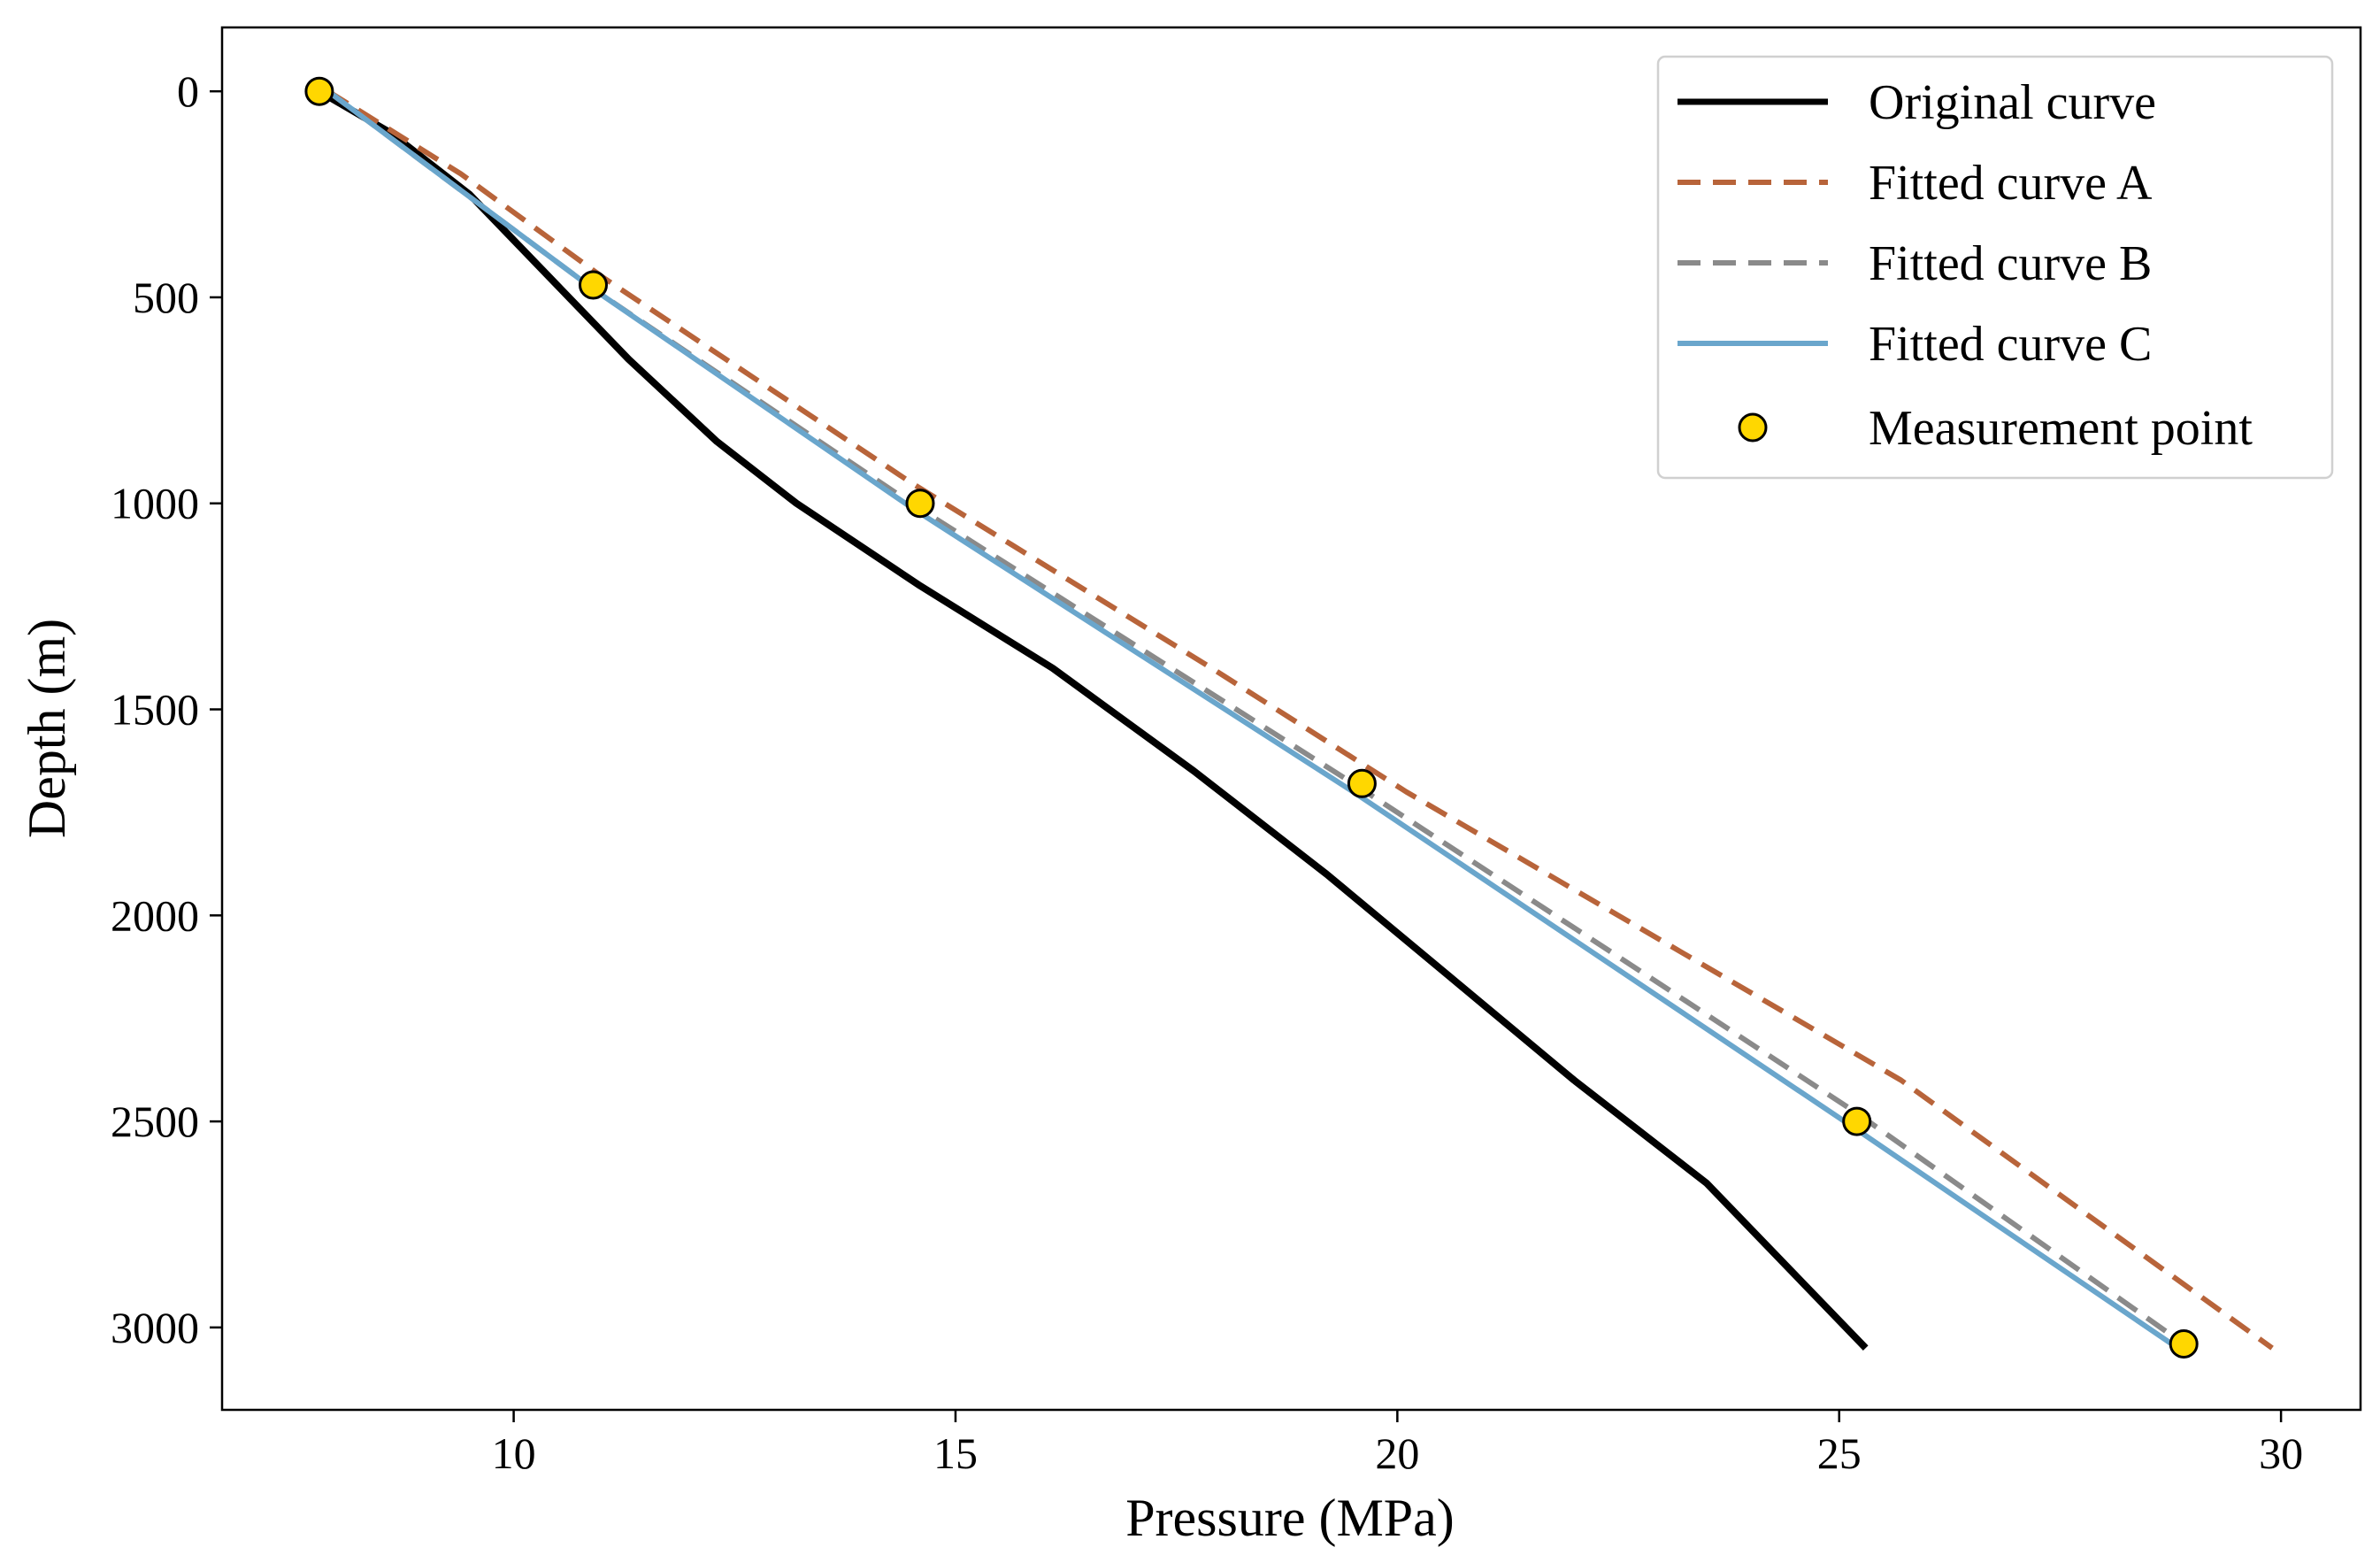 The width and height of the screenshot is (2380, 1555). I want to click on legend-label-original-curve: Original curve, so click(2012, 102).